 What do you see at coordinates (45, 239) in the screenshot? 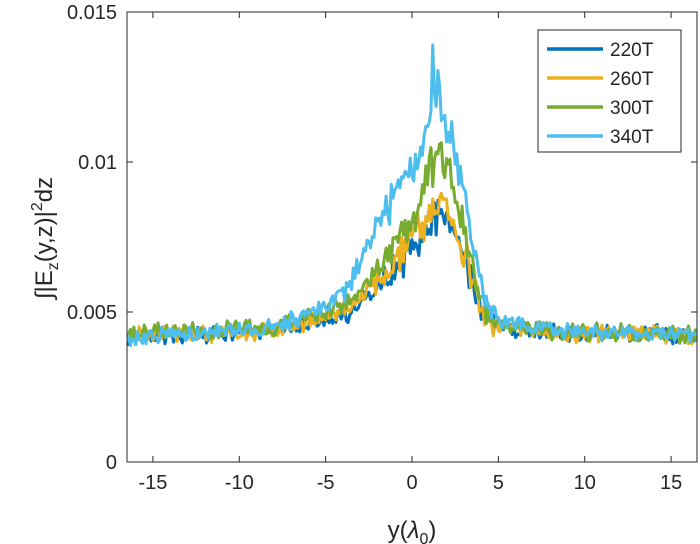
I see `y-axis-label: ∫|Ez(y,z)|2dz` at bounding box center [45, 239].